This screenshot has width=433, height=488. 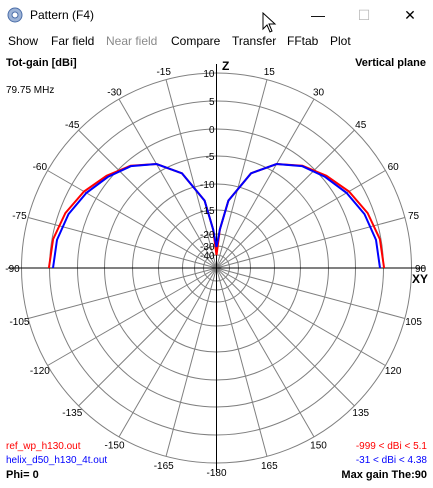 I want to click on app-icon, so click(x=15, y=15).